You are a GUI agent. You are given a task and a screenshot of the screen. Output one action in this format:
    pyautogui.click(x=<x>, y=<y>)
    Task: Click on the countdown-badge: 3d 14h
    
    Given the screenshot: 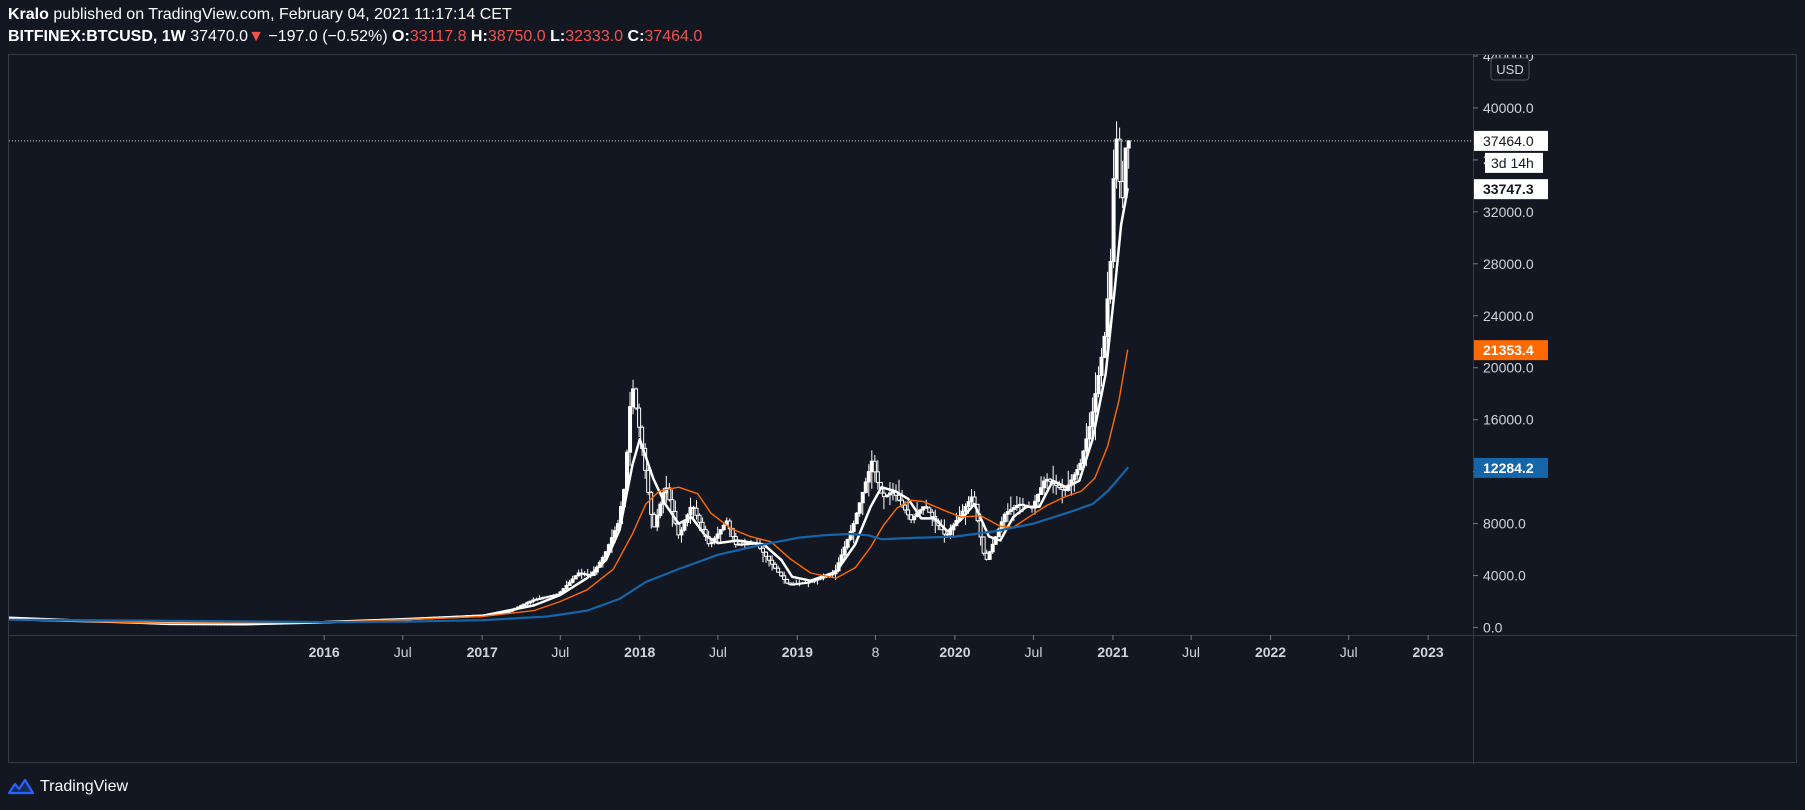 What is the action you would take?
    pyautogui.click(x=1514, y=162)
    